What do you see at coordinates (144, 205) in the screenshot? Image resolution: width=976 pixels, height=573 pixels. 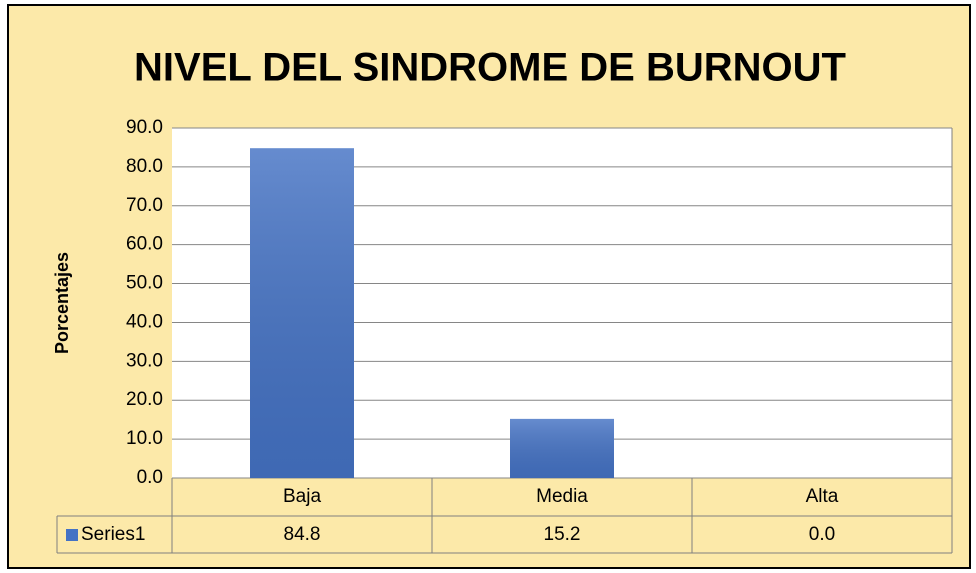 I see `y-tick-label: 70.0` at bounding box center [144, 205].